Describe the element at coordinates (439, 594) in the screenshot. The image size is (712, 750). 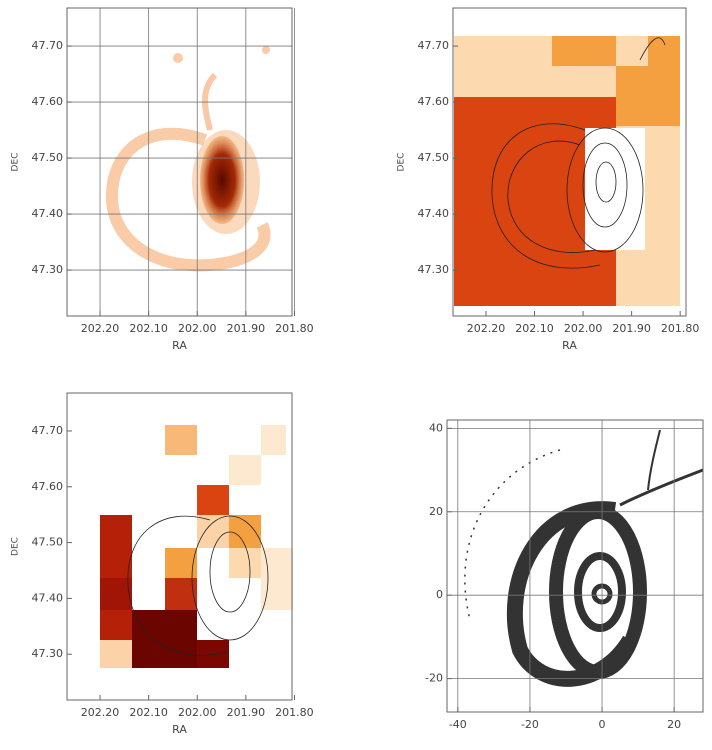
I see `y-tick-label: 0` at that location.